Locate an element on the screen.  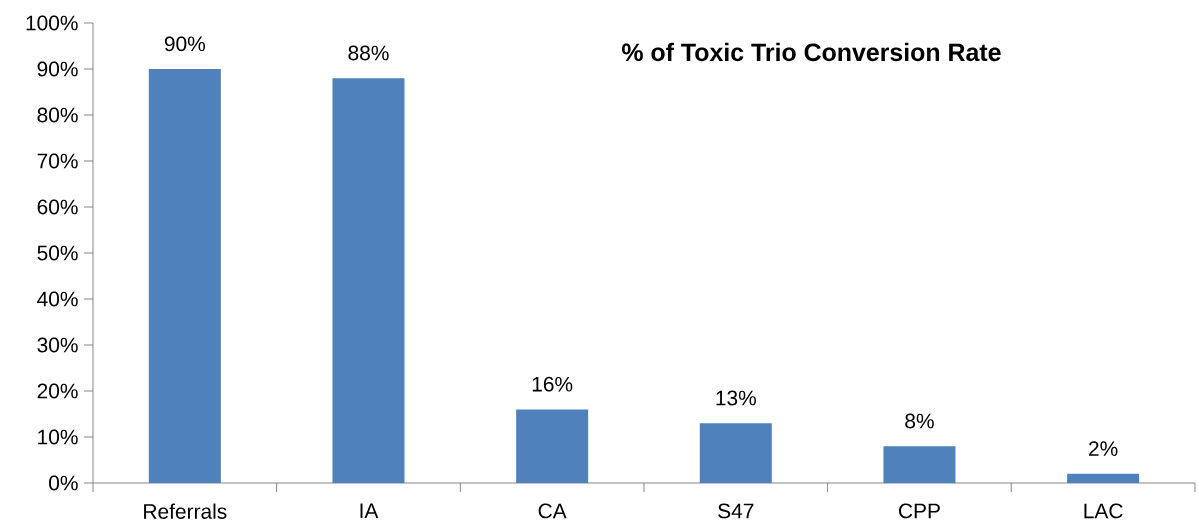
data-label: 90% is located at coordinates (185, 44).